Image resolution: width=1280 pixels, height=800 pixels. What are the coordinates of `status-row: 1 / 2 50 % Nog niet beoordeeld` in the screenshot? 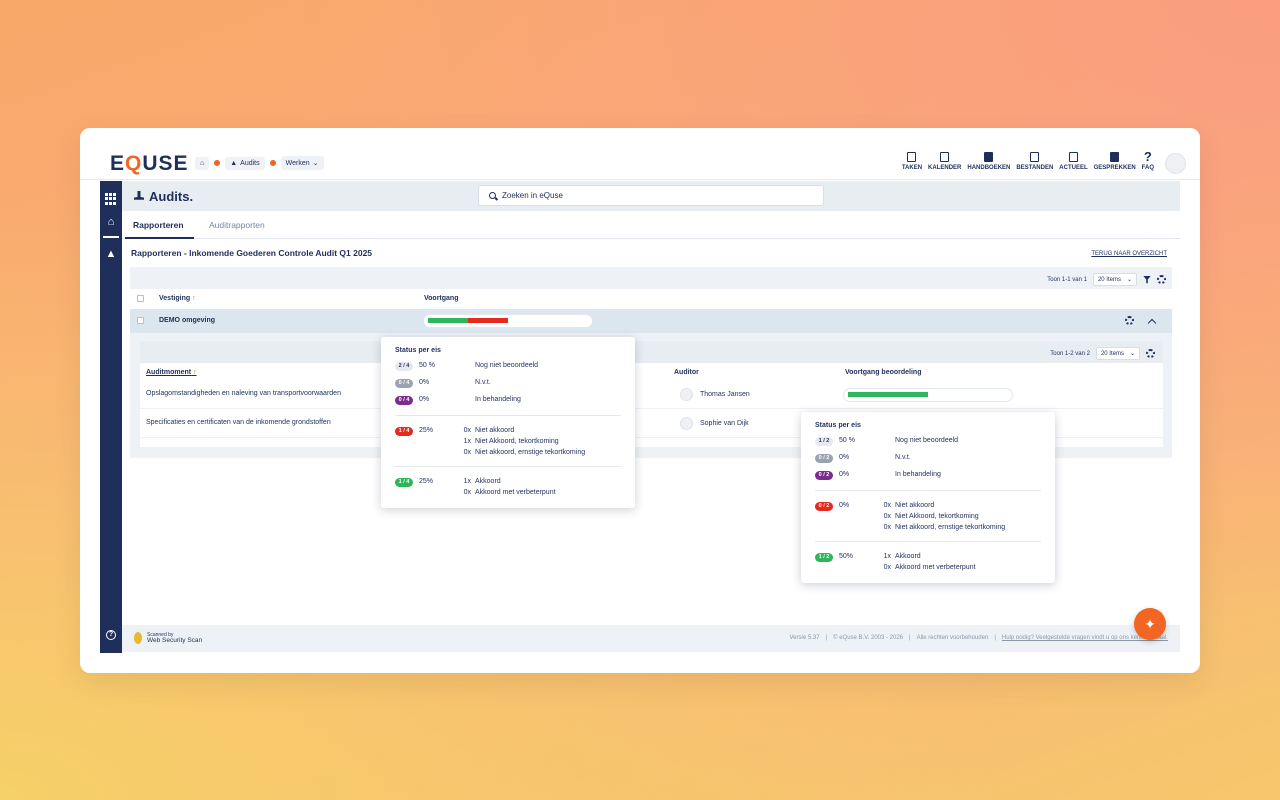 It's located at (886, 442).